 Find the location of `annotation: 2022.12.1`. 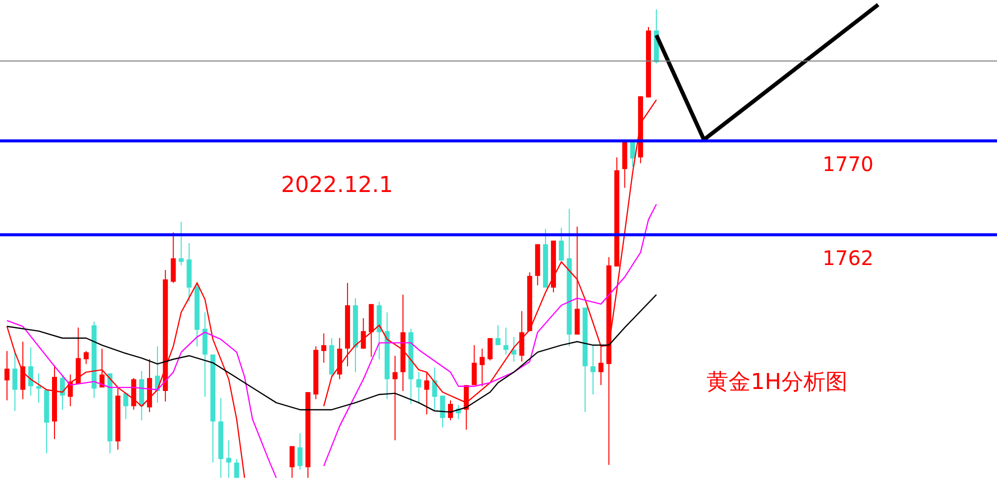

annotation: 2022.12.1 is located at coordinates (337, 185).